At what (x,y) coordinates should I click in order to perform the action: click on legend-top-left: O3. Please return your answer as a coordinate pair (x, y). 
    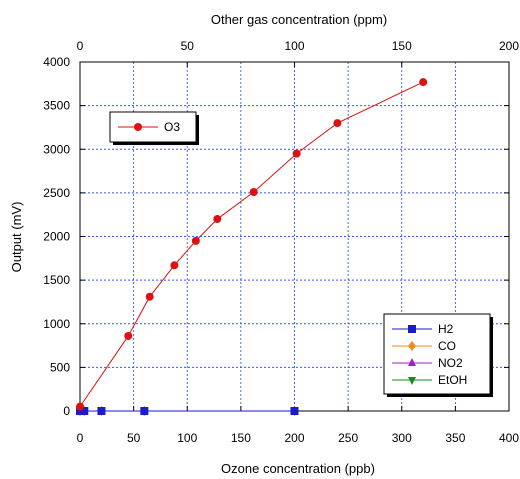
    Looking at the image, I should click on (154, 128).